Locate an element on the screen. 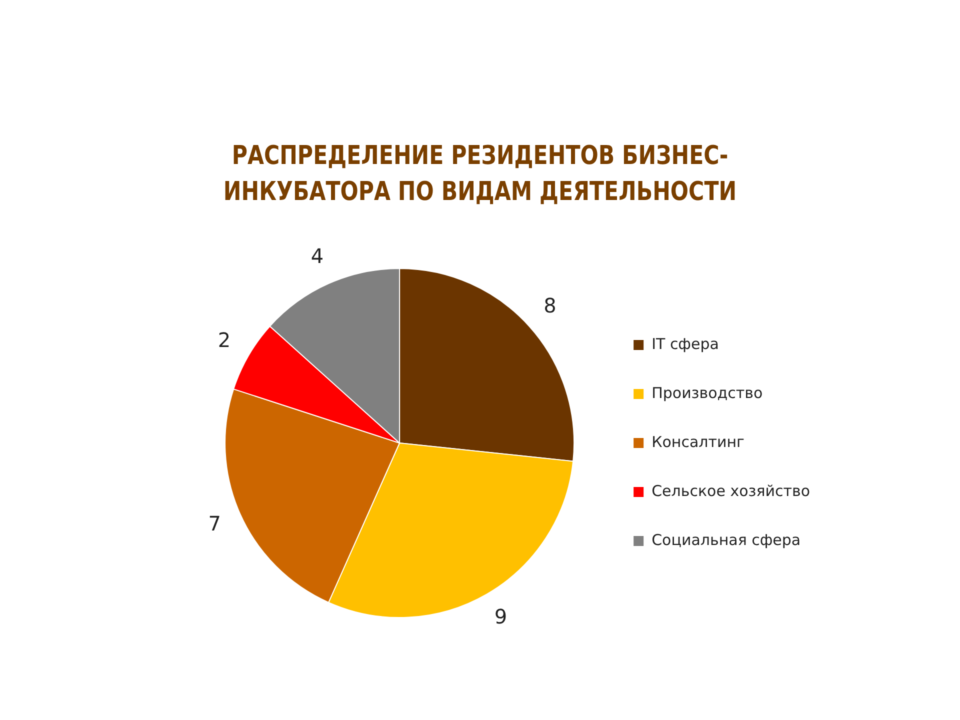 The height and width of the screenshot is (720, 960). legend-label: Производство is located at coordinates (707, 393).